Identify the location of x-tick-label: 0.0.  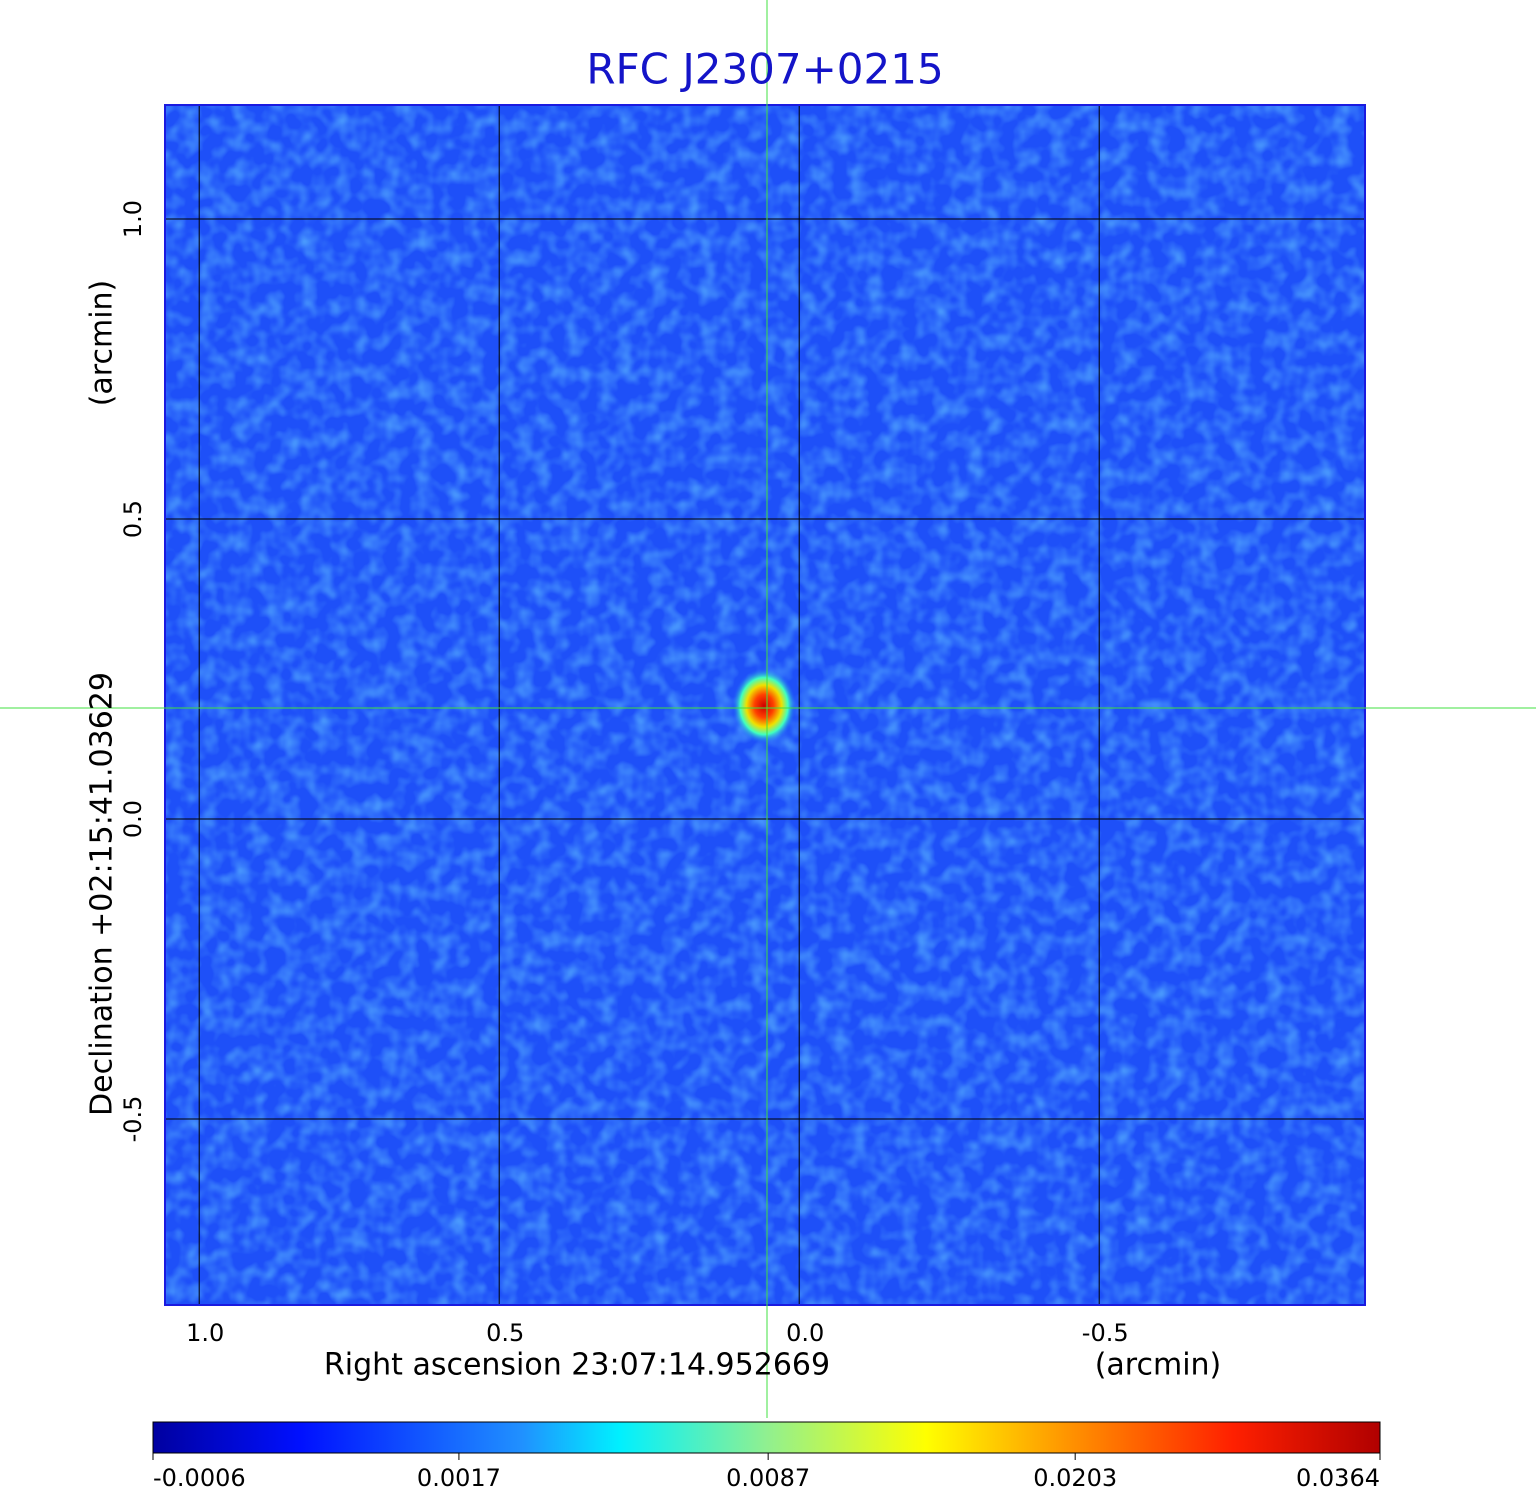
(805, 1333).